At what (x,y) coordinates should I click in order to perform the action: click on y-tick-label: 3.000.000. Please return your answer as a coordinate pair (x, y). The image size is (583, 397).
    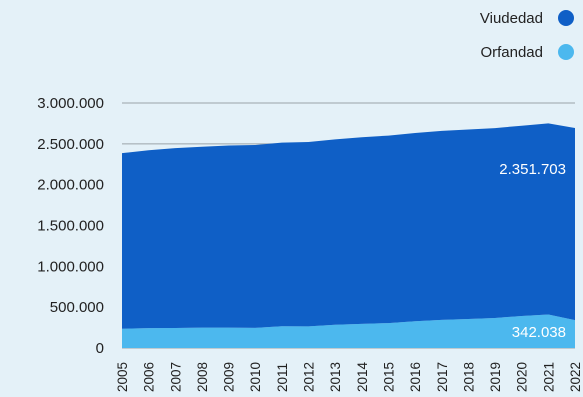
    Looking at the image, I should click on (70, 103).